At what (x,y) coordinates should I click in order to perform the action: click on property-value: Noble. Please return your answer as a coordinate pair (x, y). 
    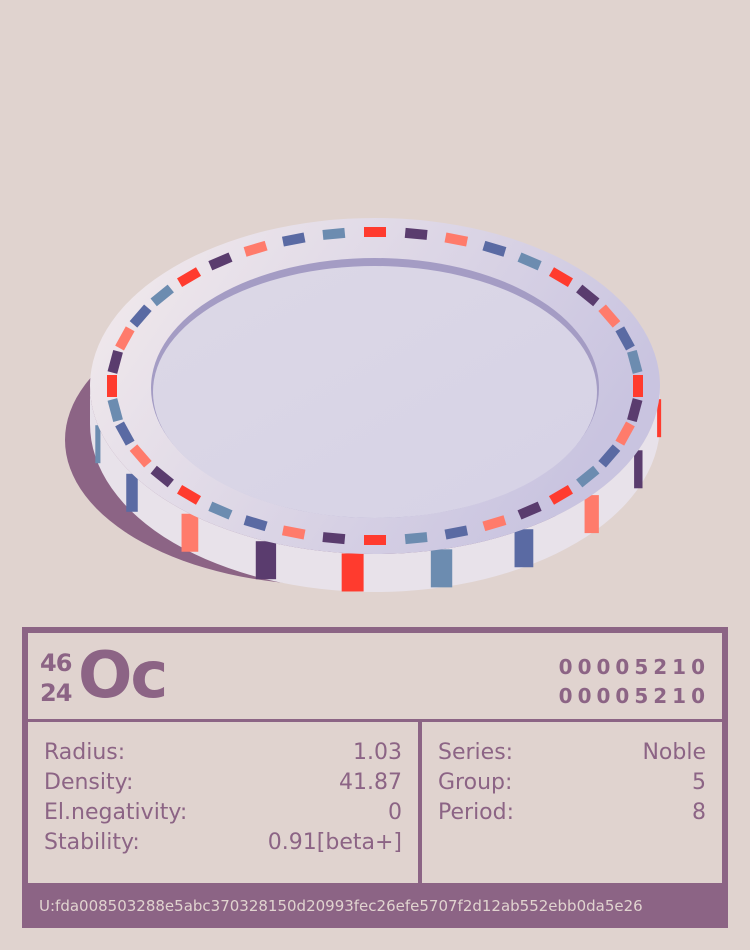
    Looking at the image, I should click on (674, 752).